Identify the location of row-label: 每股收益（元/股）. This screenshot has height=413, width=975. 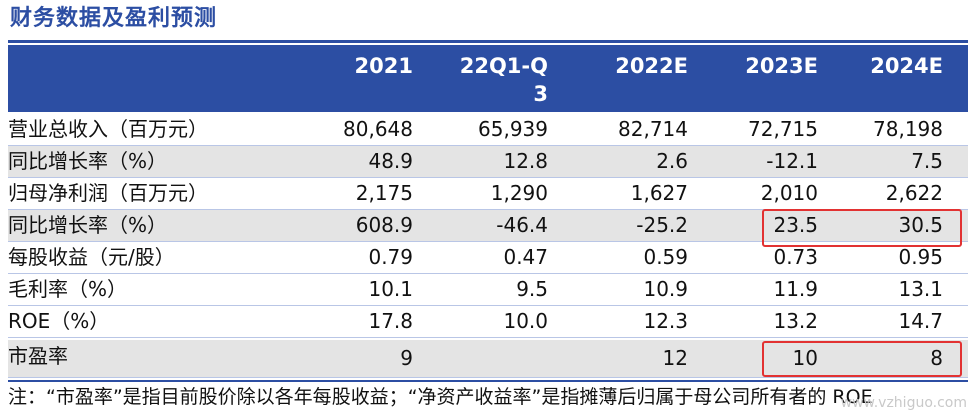
(91, 257).